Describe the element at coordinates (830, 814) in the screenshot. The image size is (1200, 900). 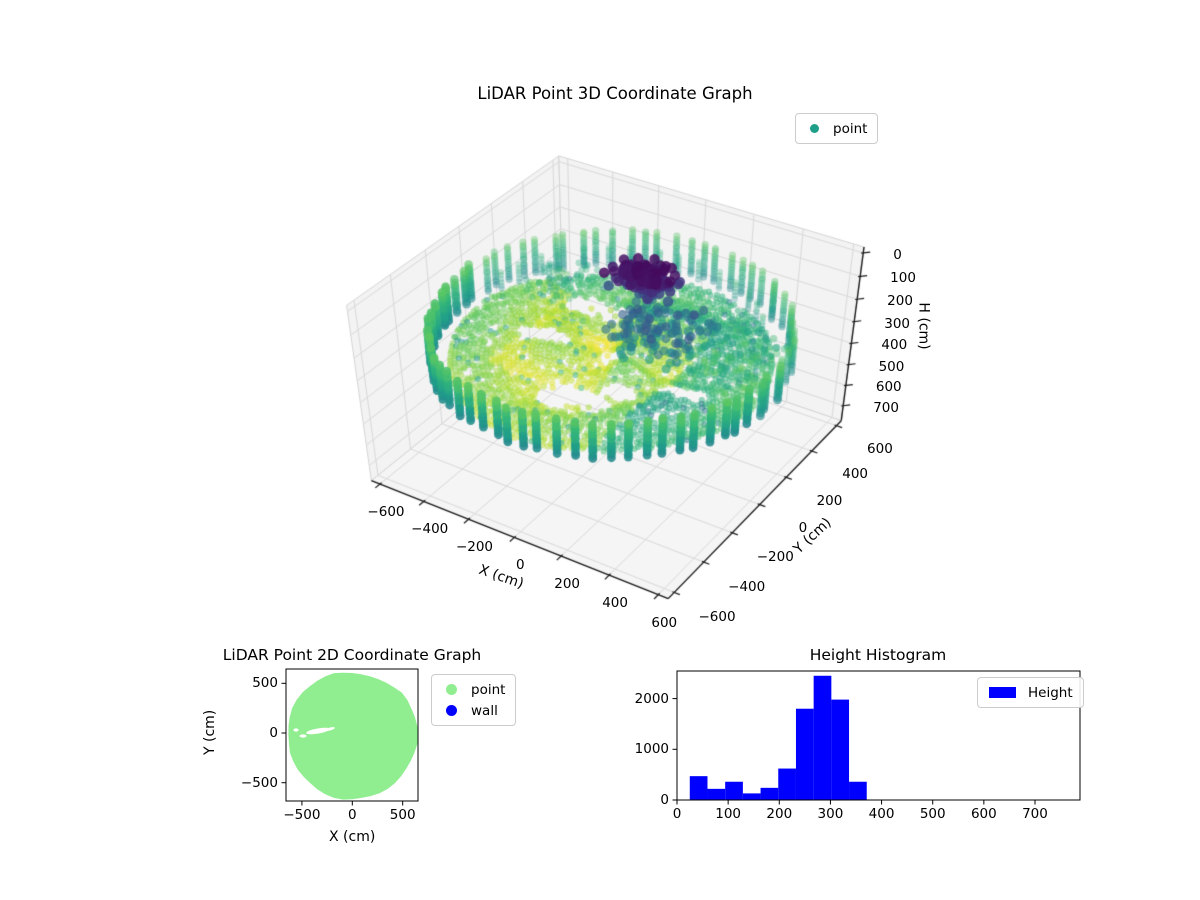
I see `hist-x-tick-label: 300` at that location.